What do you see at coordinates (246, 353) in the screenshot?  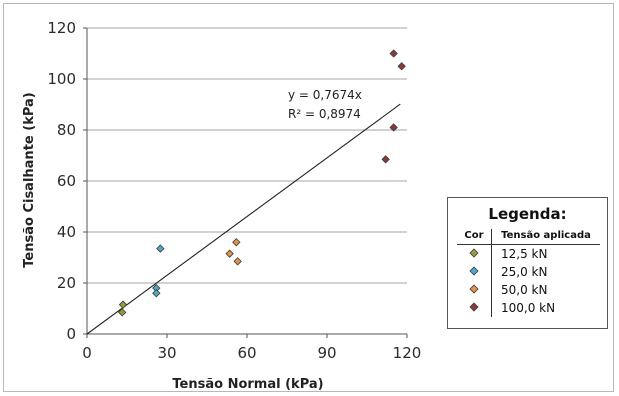 I see `x-tick-label: 60` at bounding box center [246, 353].